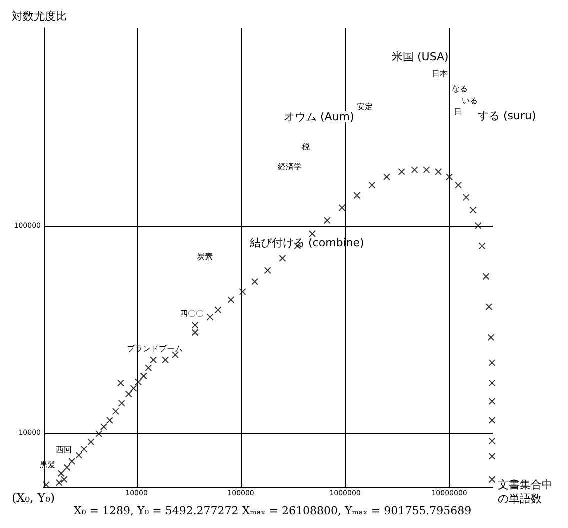 This screenshot has height=528, width=568. I want to click on text: X₀ = 1289, Y₀ = 5492.277272 Xₘₐₓ = 26108800, Yₘₐₓ = 901755.795689, so click(273, 511).